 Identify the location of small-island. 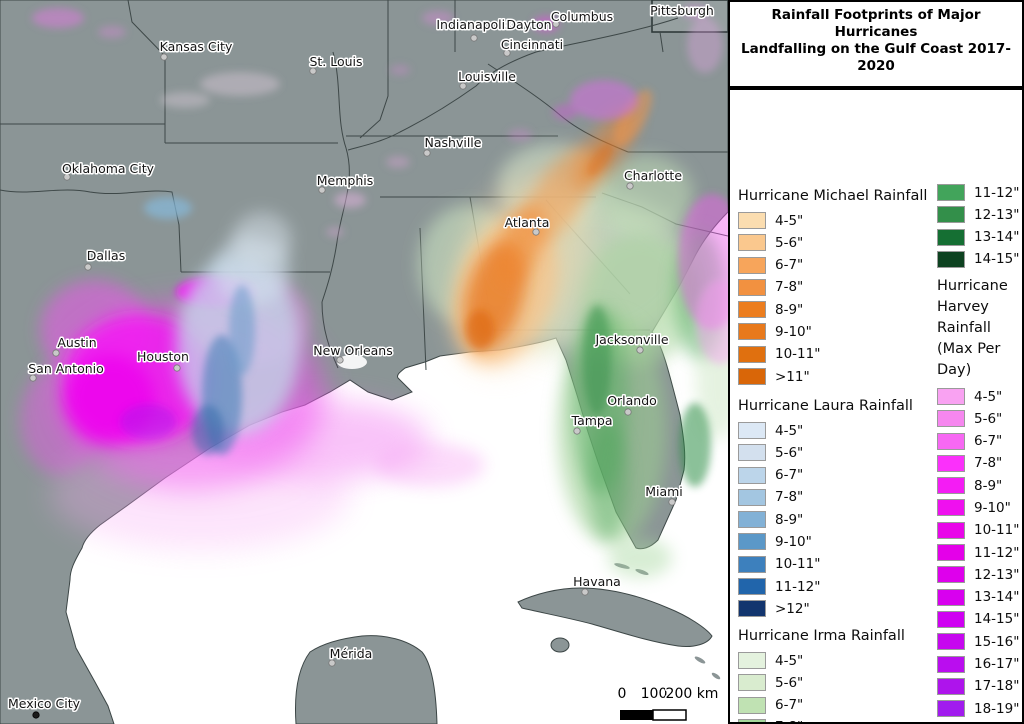
(716, 676).